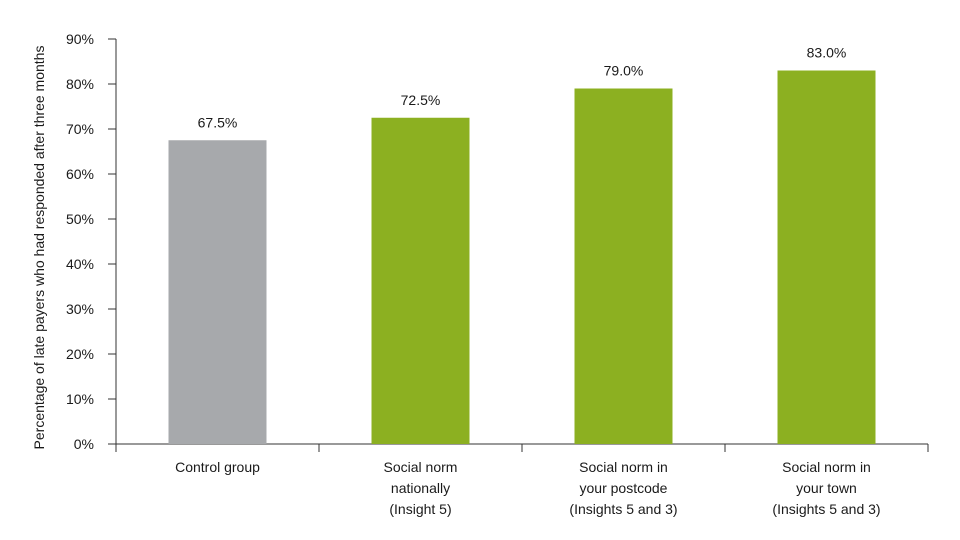  Describe the element at coordinates (91, 241) in the screenshot. I see `y-axis: 0% 10% 20% 30% 40% 50% 60% 70% 80% 90%` at that location.